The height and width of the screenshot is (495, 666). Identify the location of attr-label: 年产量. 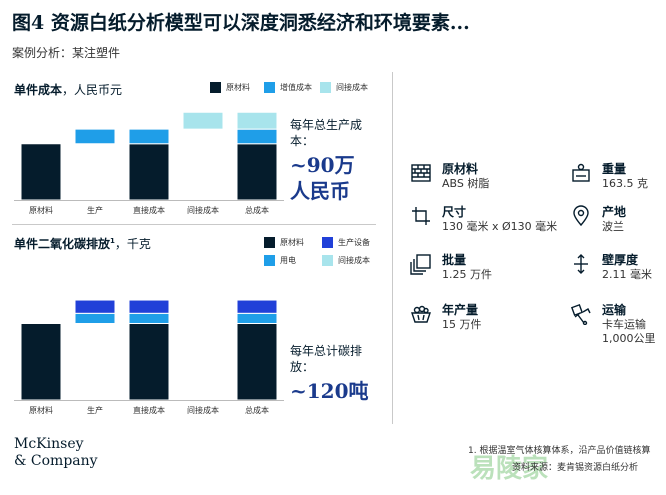
(460, 310).